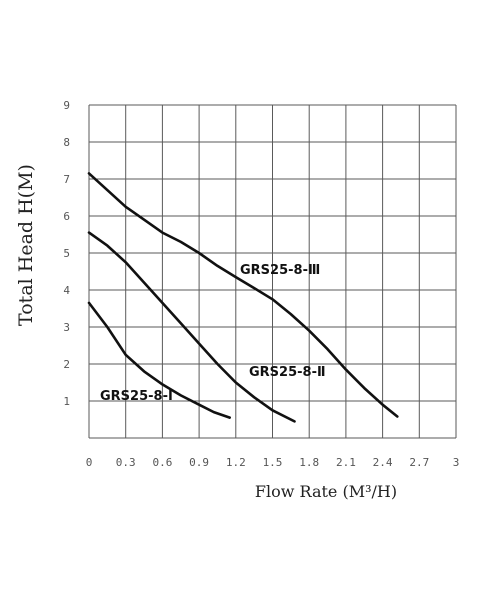 The width and height of the screenshot is (480, 600). I want to click on x-tick-label: 0.9, so click(199, 462).